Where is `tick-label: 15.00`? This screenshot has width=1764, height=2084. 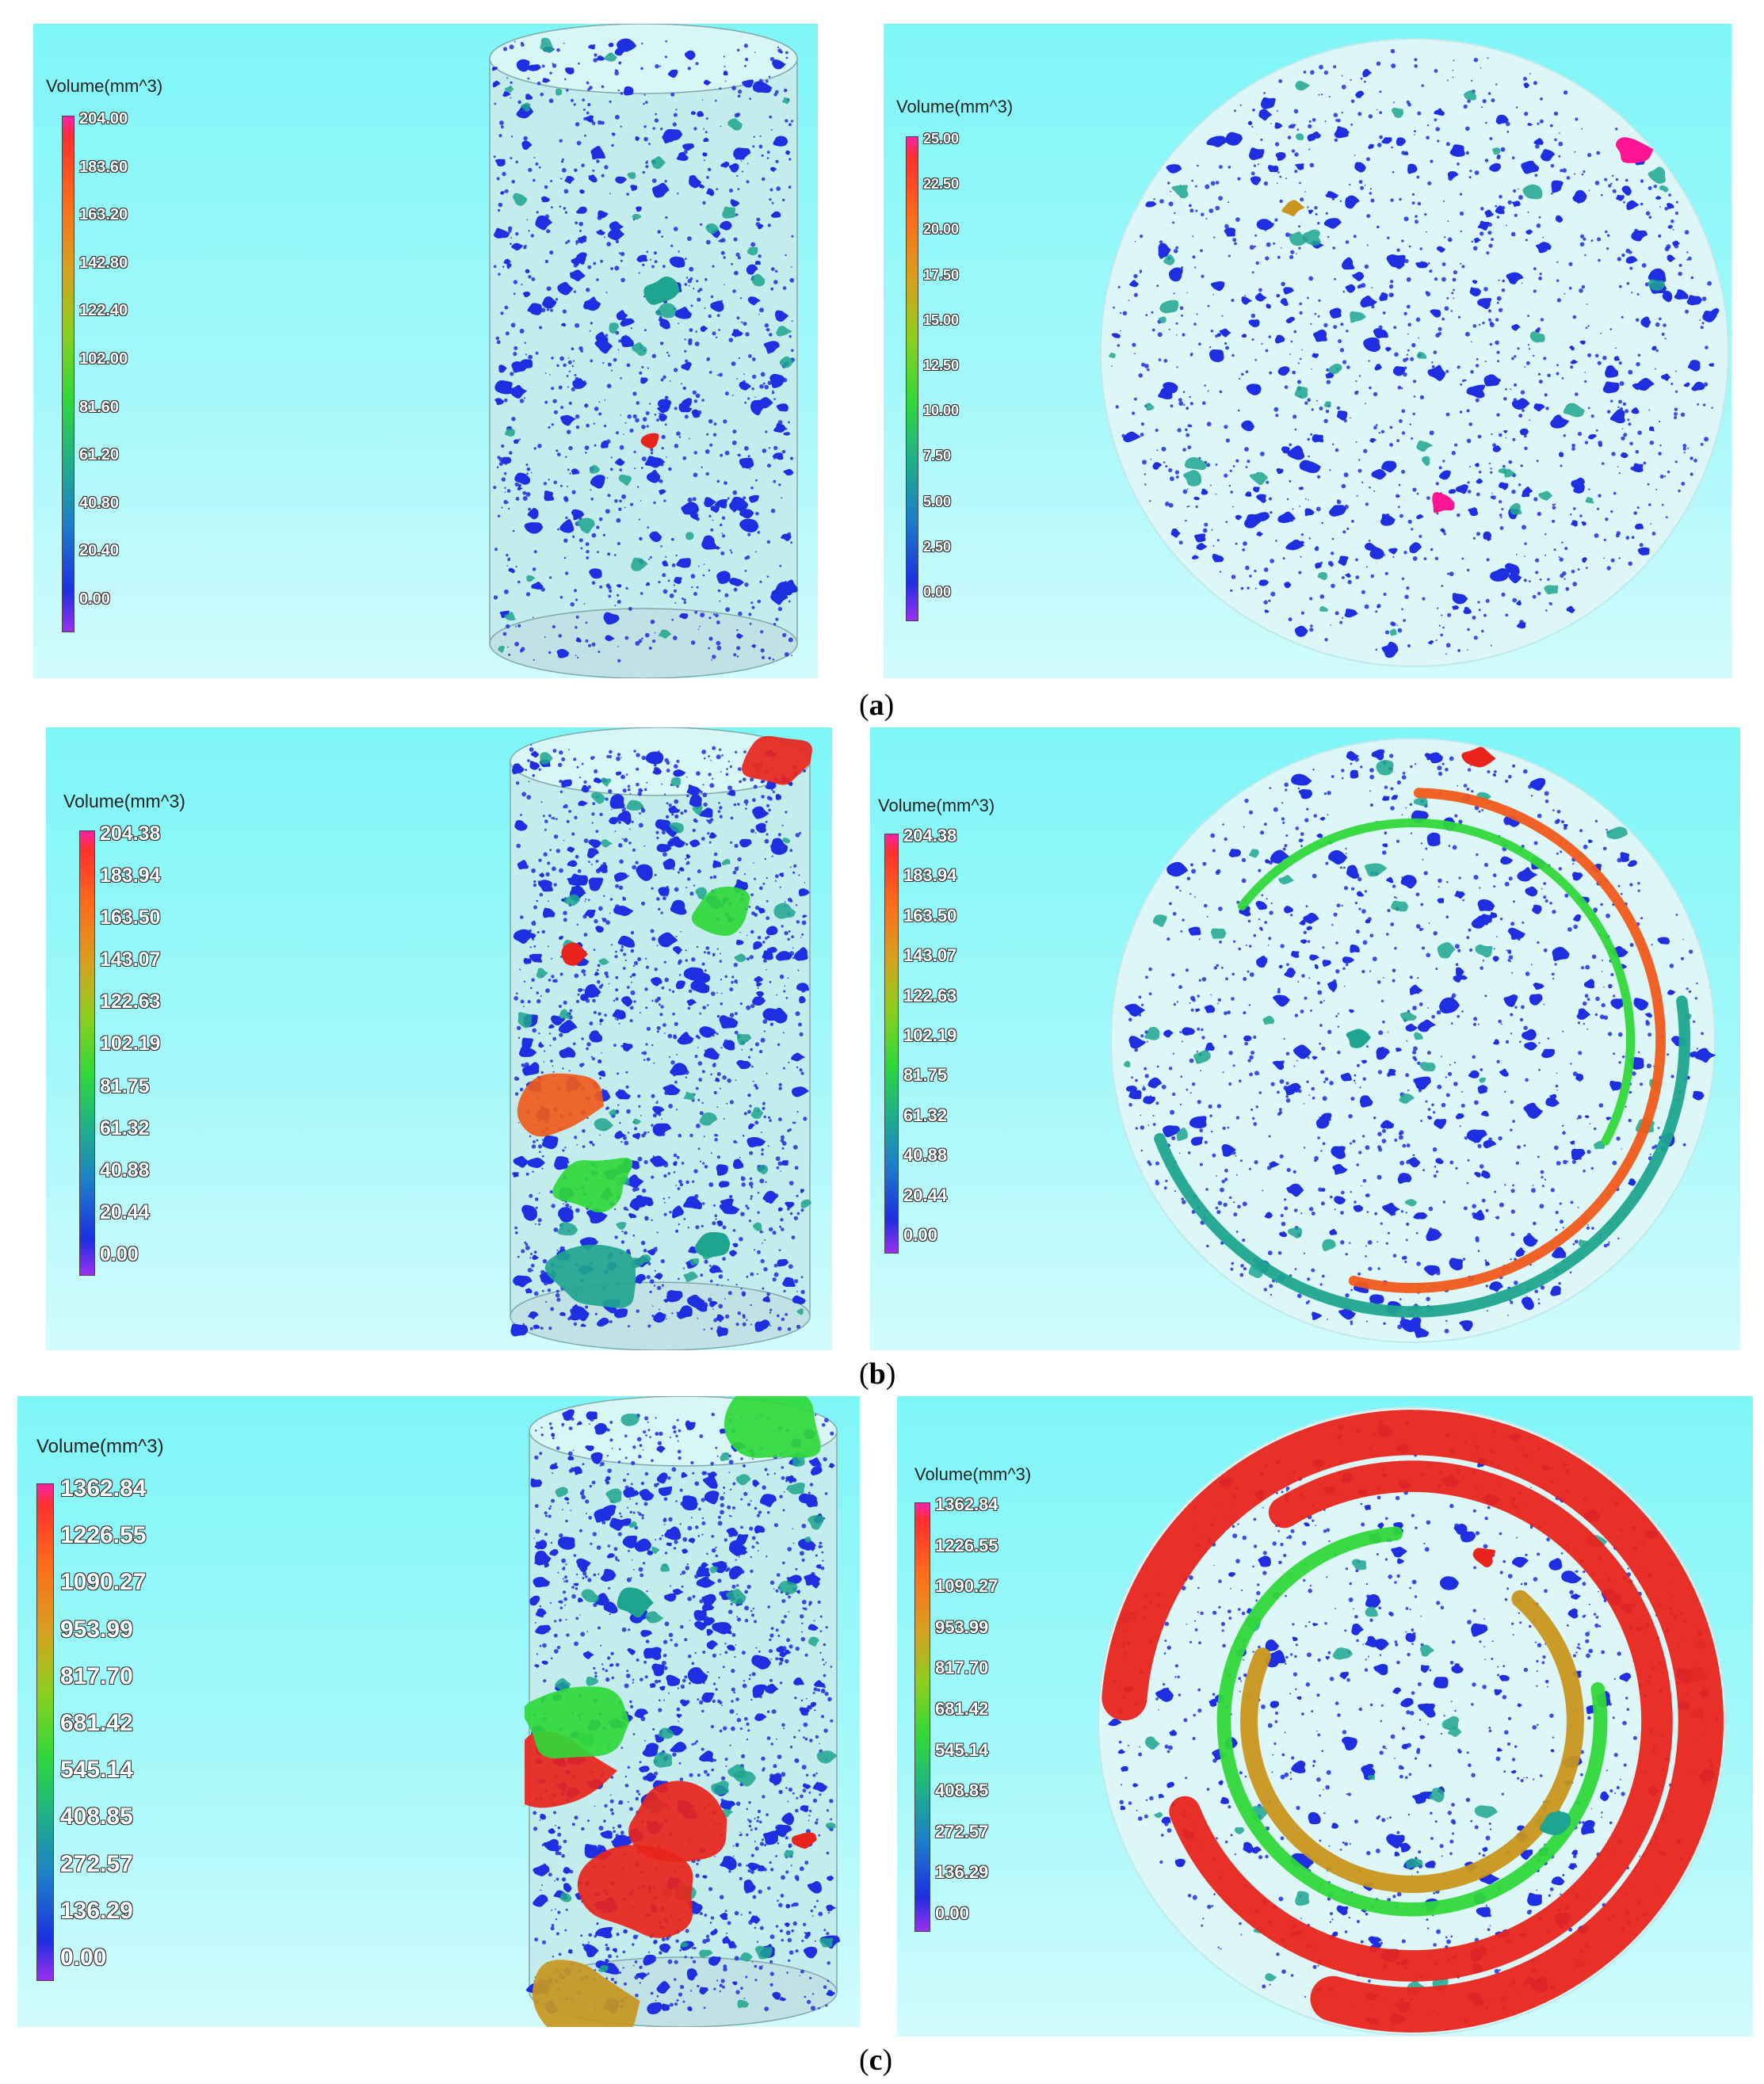
tick-label: 15.00 is located at coordinates (941, 319).